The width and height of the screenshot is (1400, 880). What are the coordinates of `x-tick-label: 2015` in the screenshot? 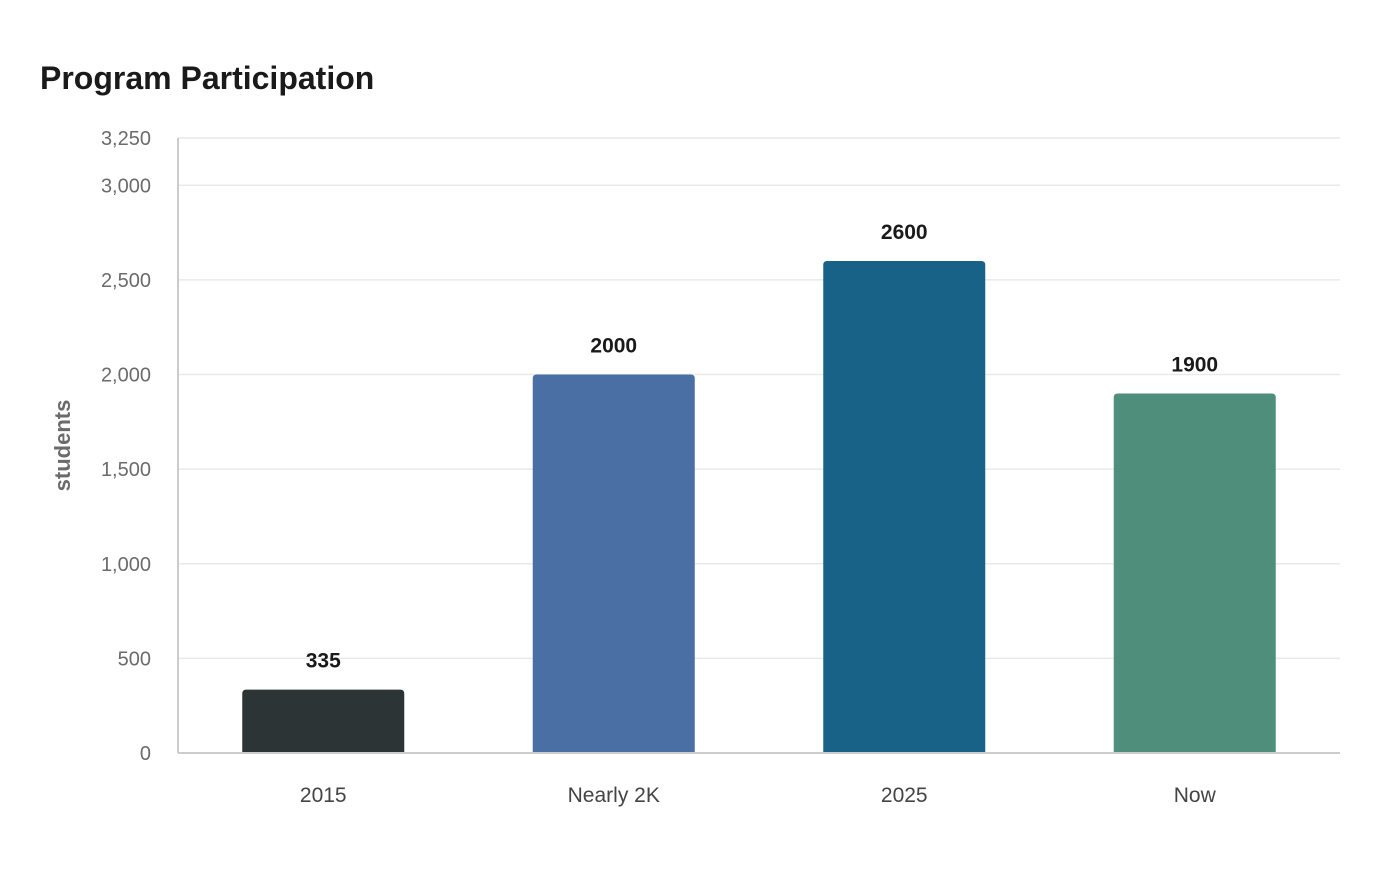 It's located at (323, 795).